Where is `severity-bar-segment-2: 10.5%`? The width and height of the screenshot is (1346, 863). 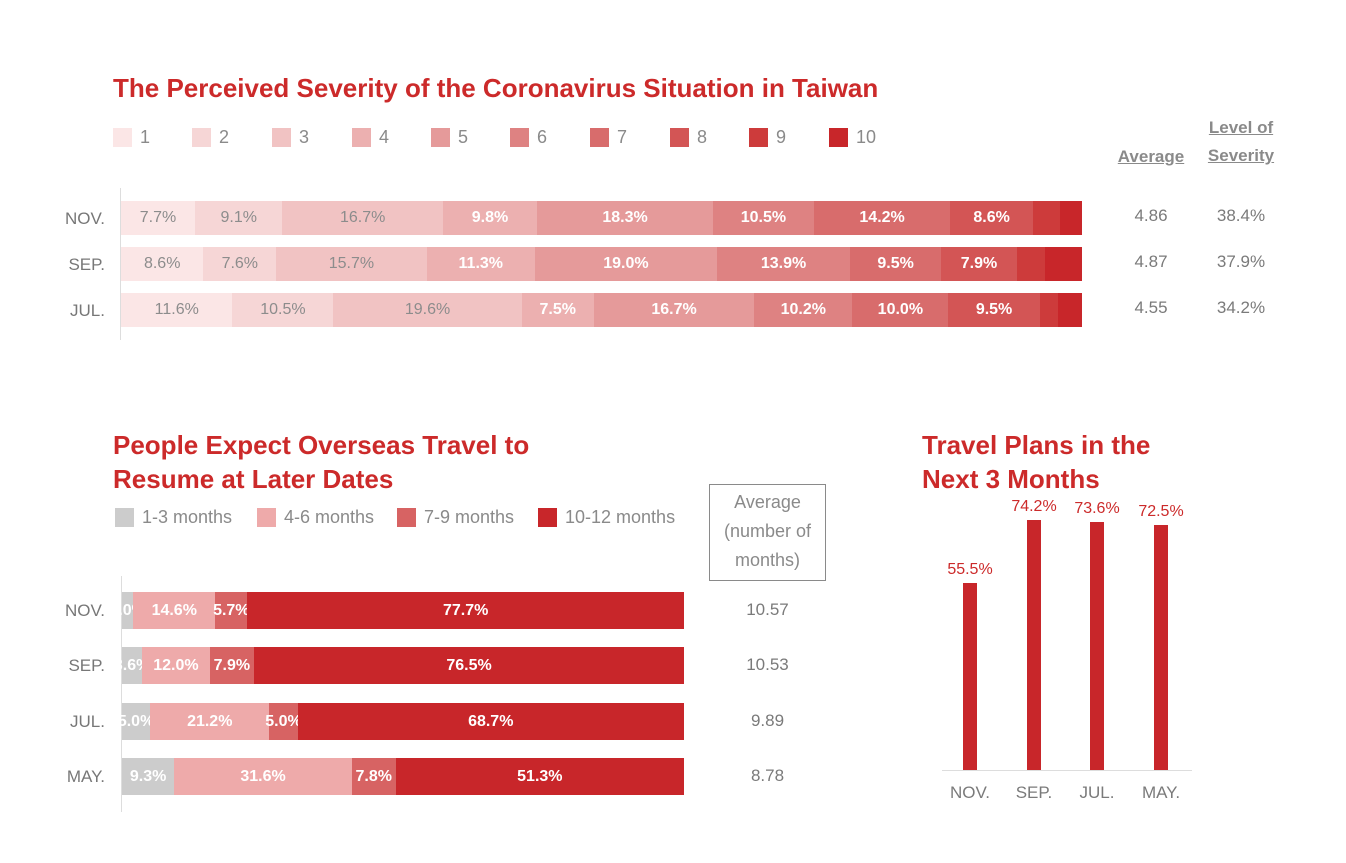 severity-bar-segment-2: 10.5% is located at coordinates (283, 310).